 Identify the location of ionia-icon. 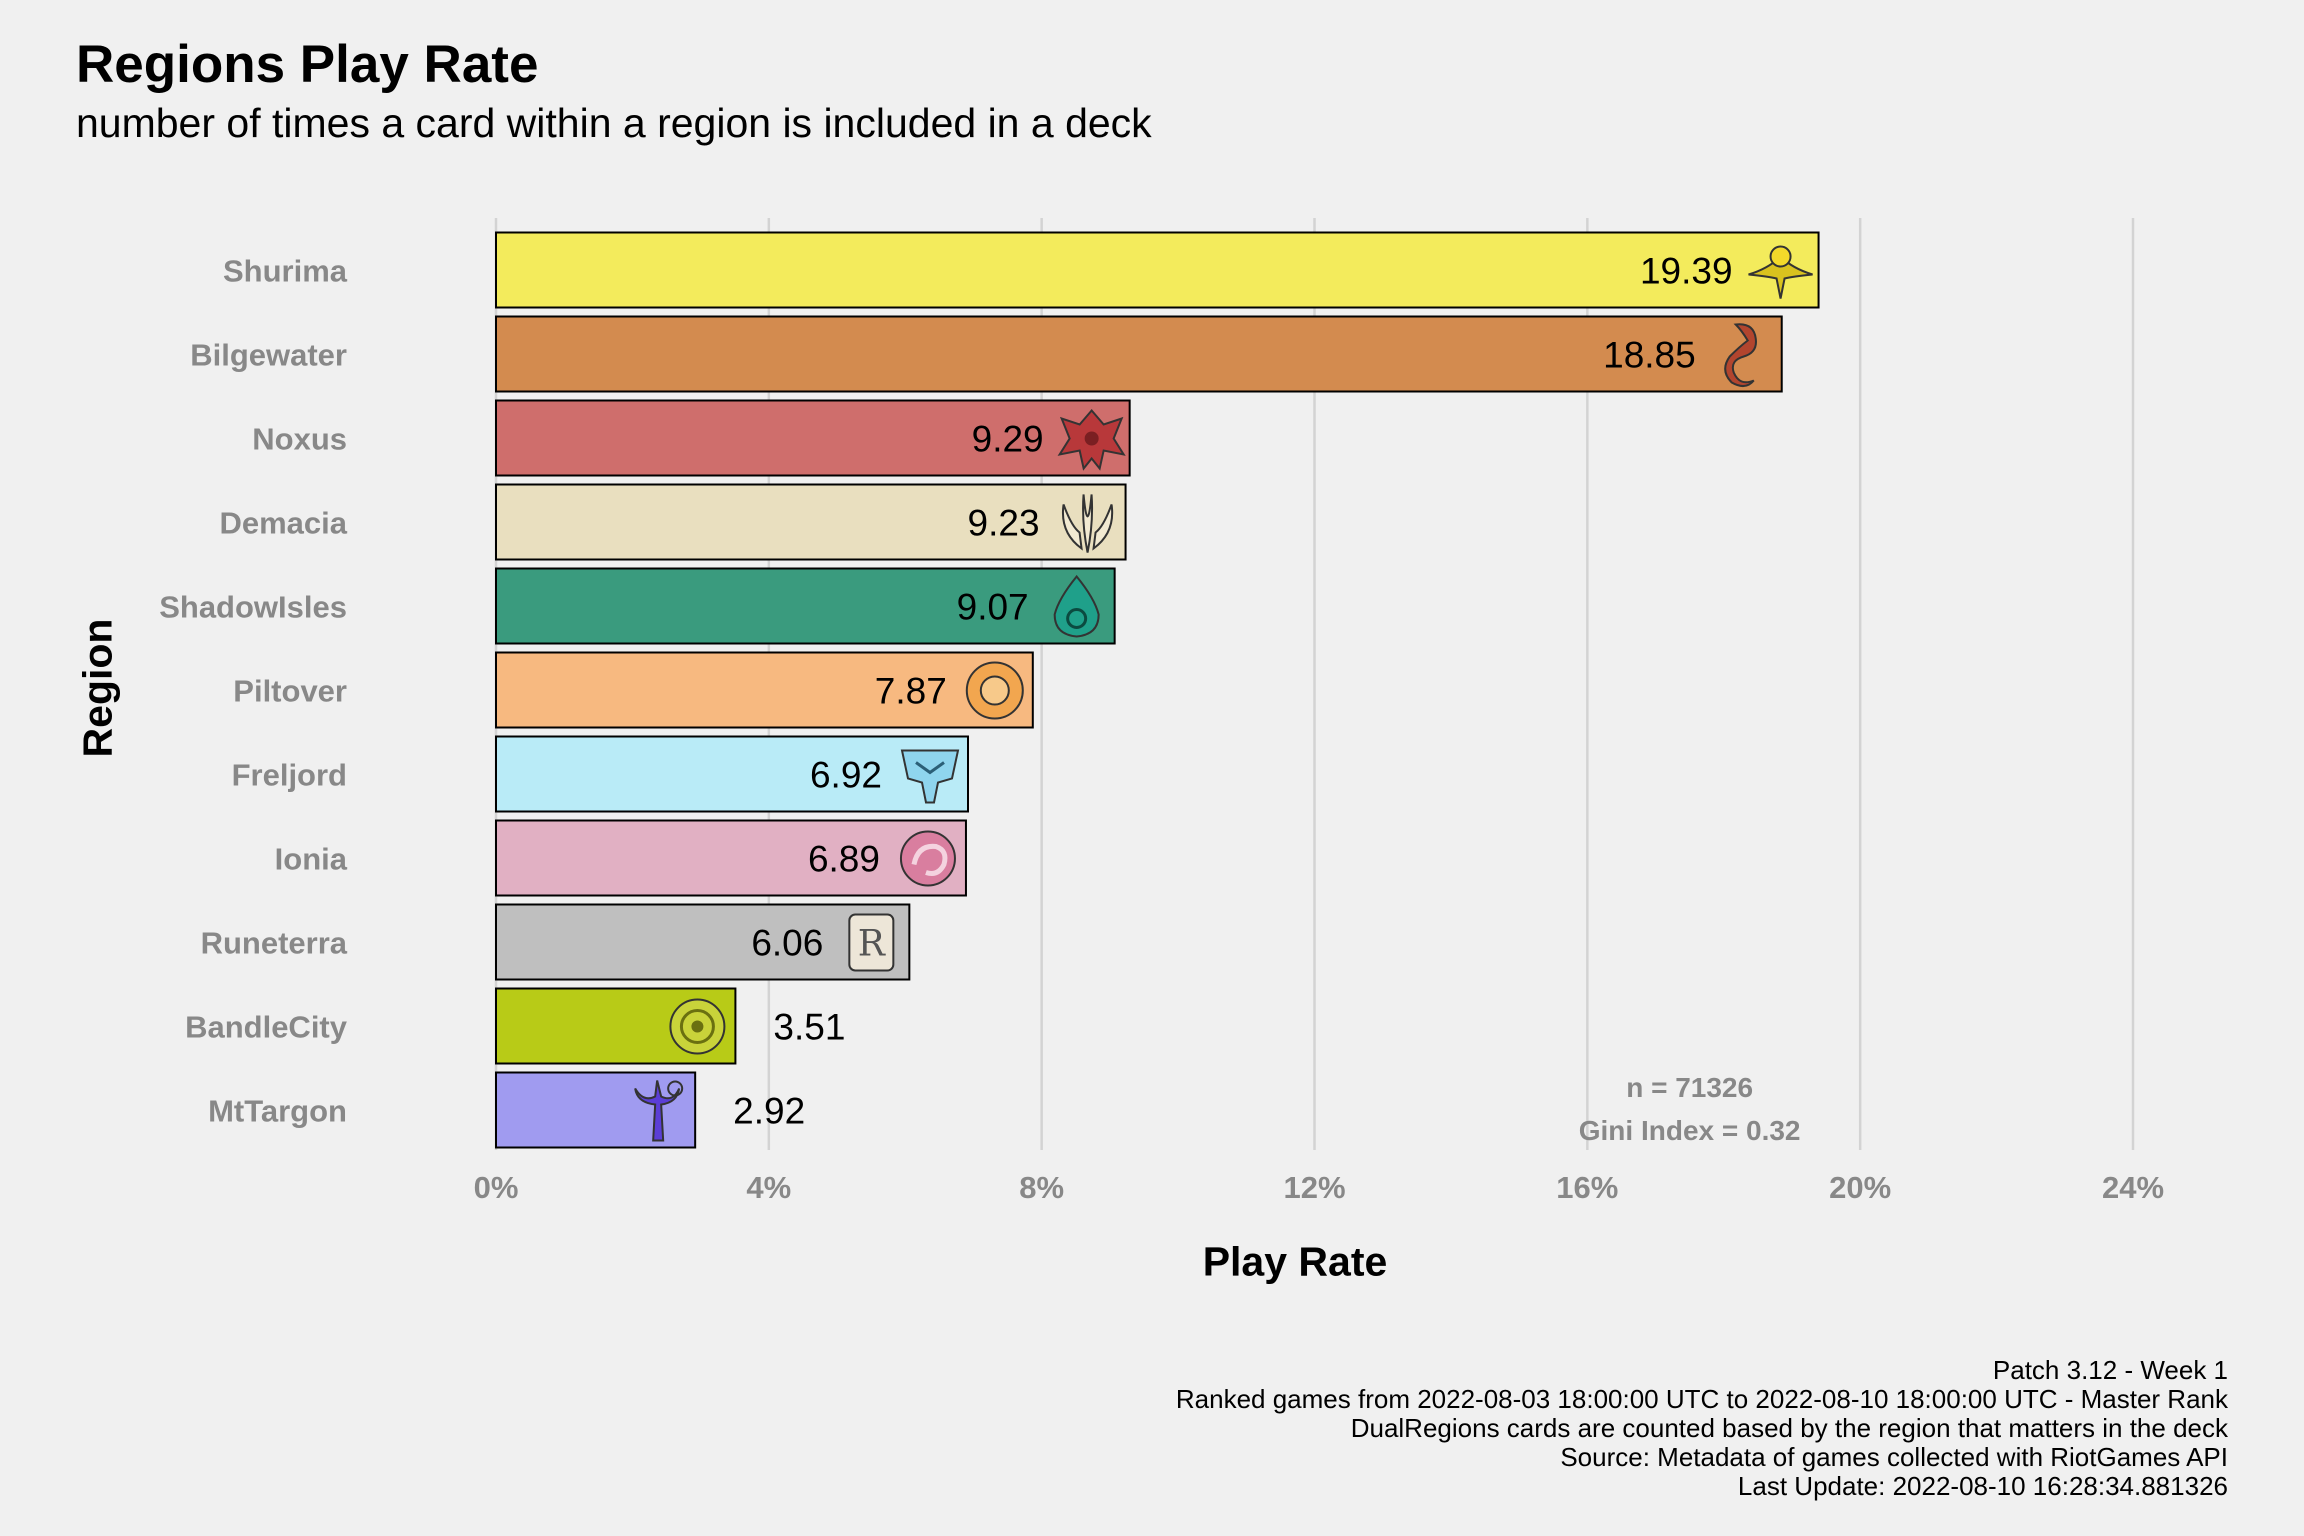
(927, 858).